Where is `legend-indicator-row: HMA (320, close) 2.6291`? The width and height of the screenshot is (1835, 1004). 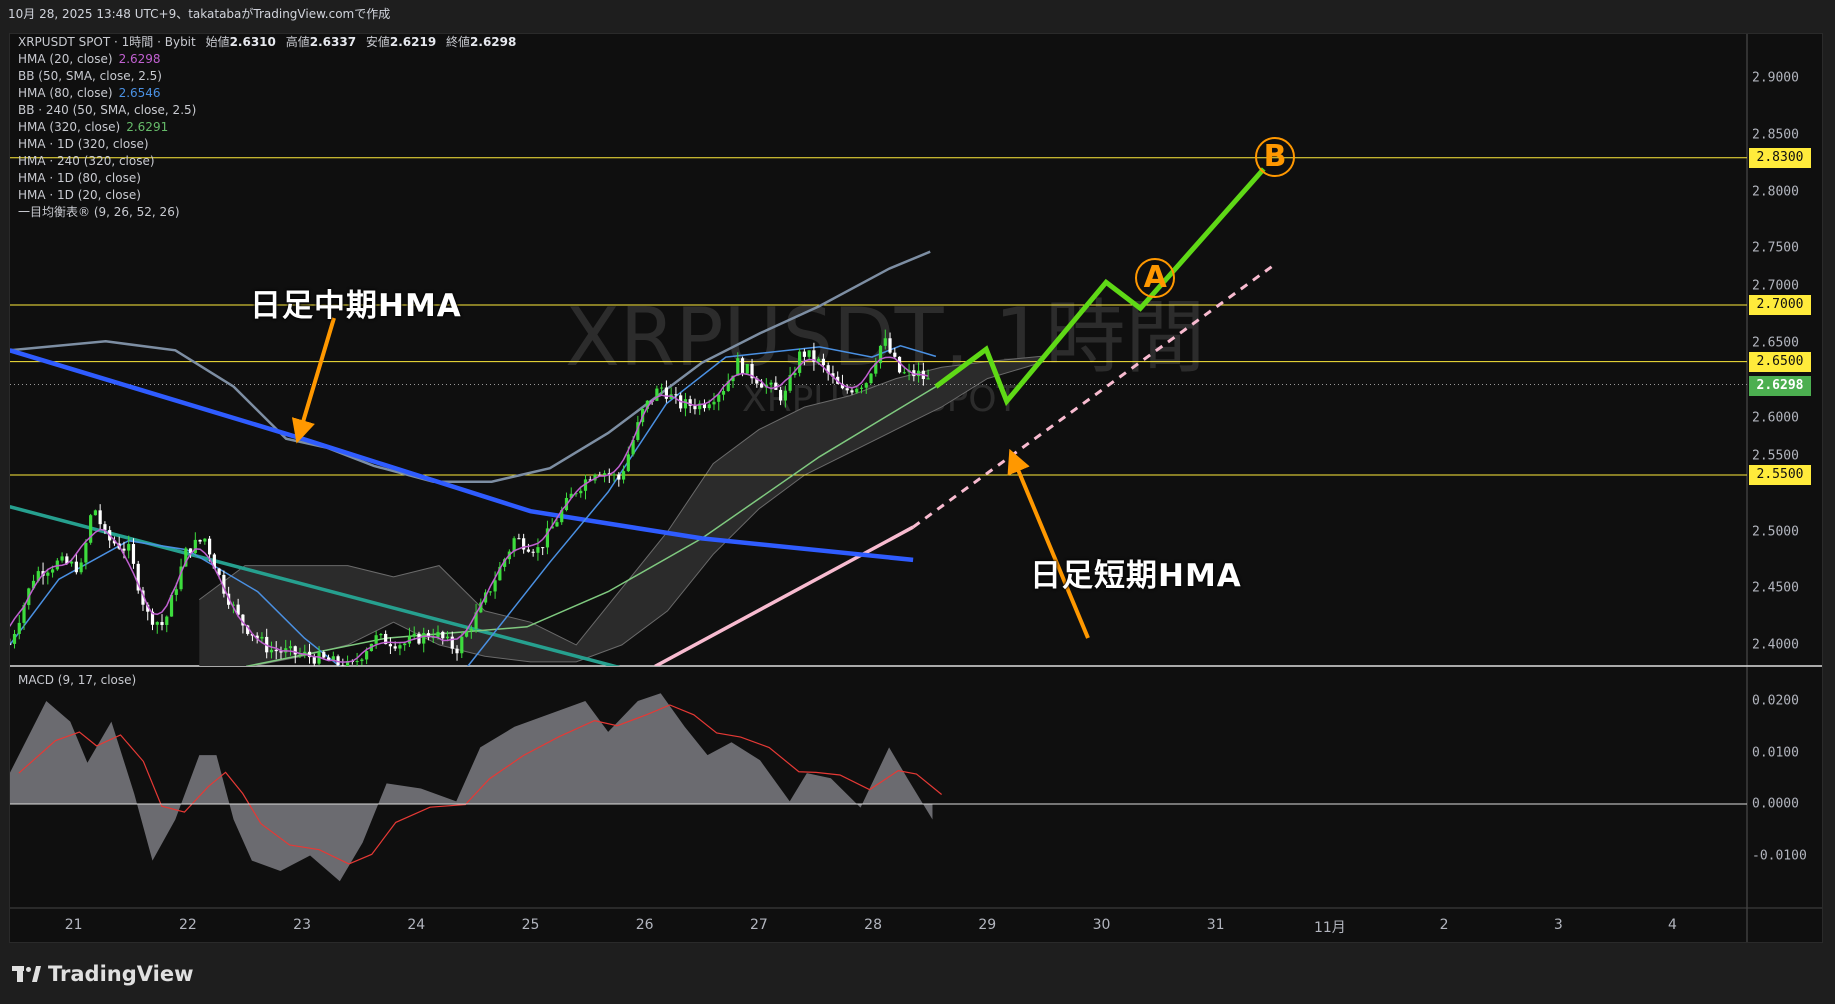
legend-indicator-row: HMA (320, close) 2.6291 is located at coordinates (267, 127).